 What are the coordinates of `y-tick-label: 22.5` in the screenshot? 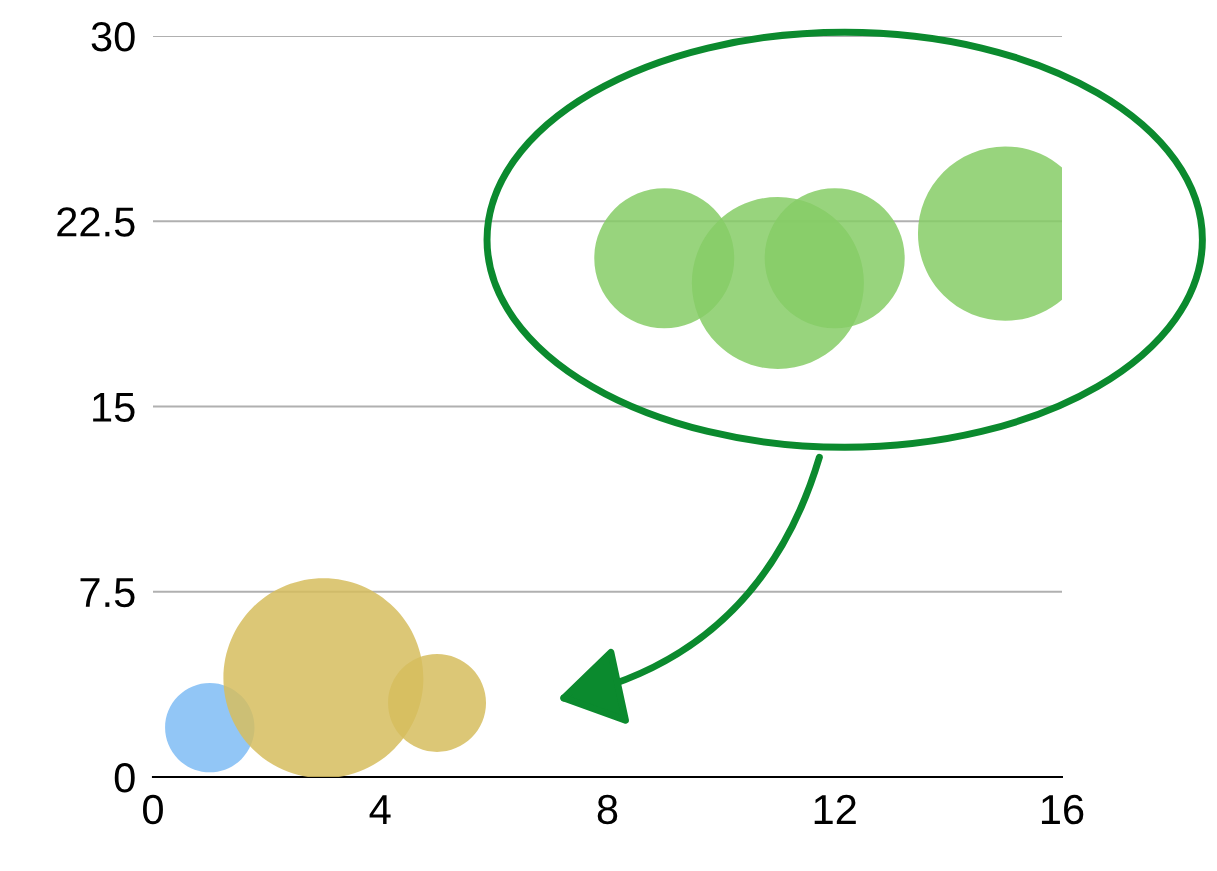 It's located at (96, 222).